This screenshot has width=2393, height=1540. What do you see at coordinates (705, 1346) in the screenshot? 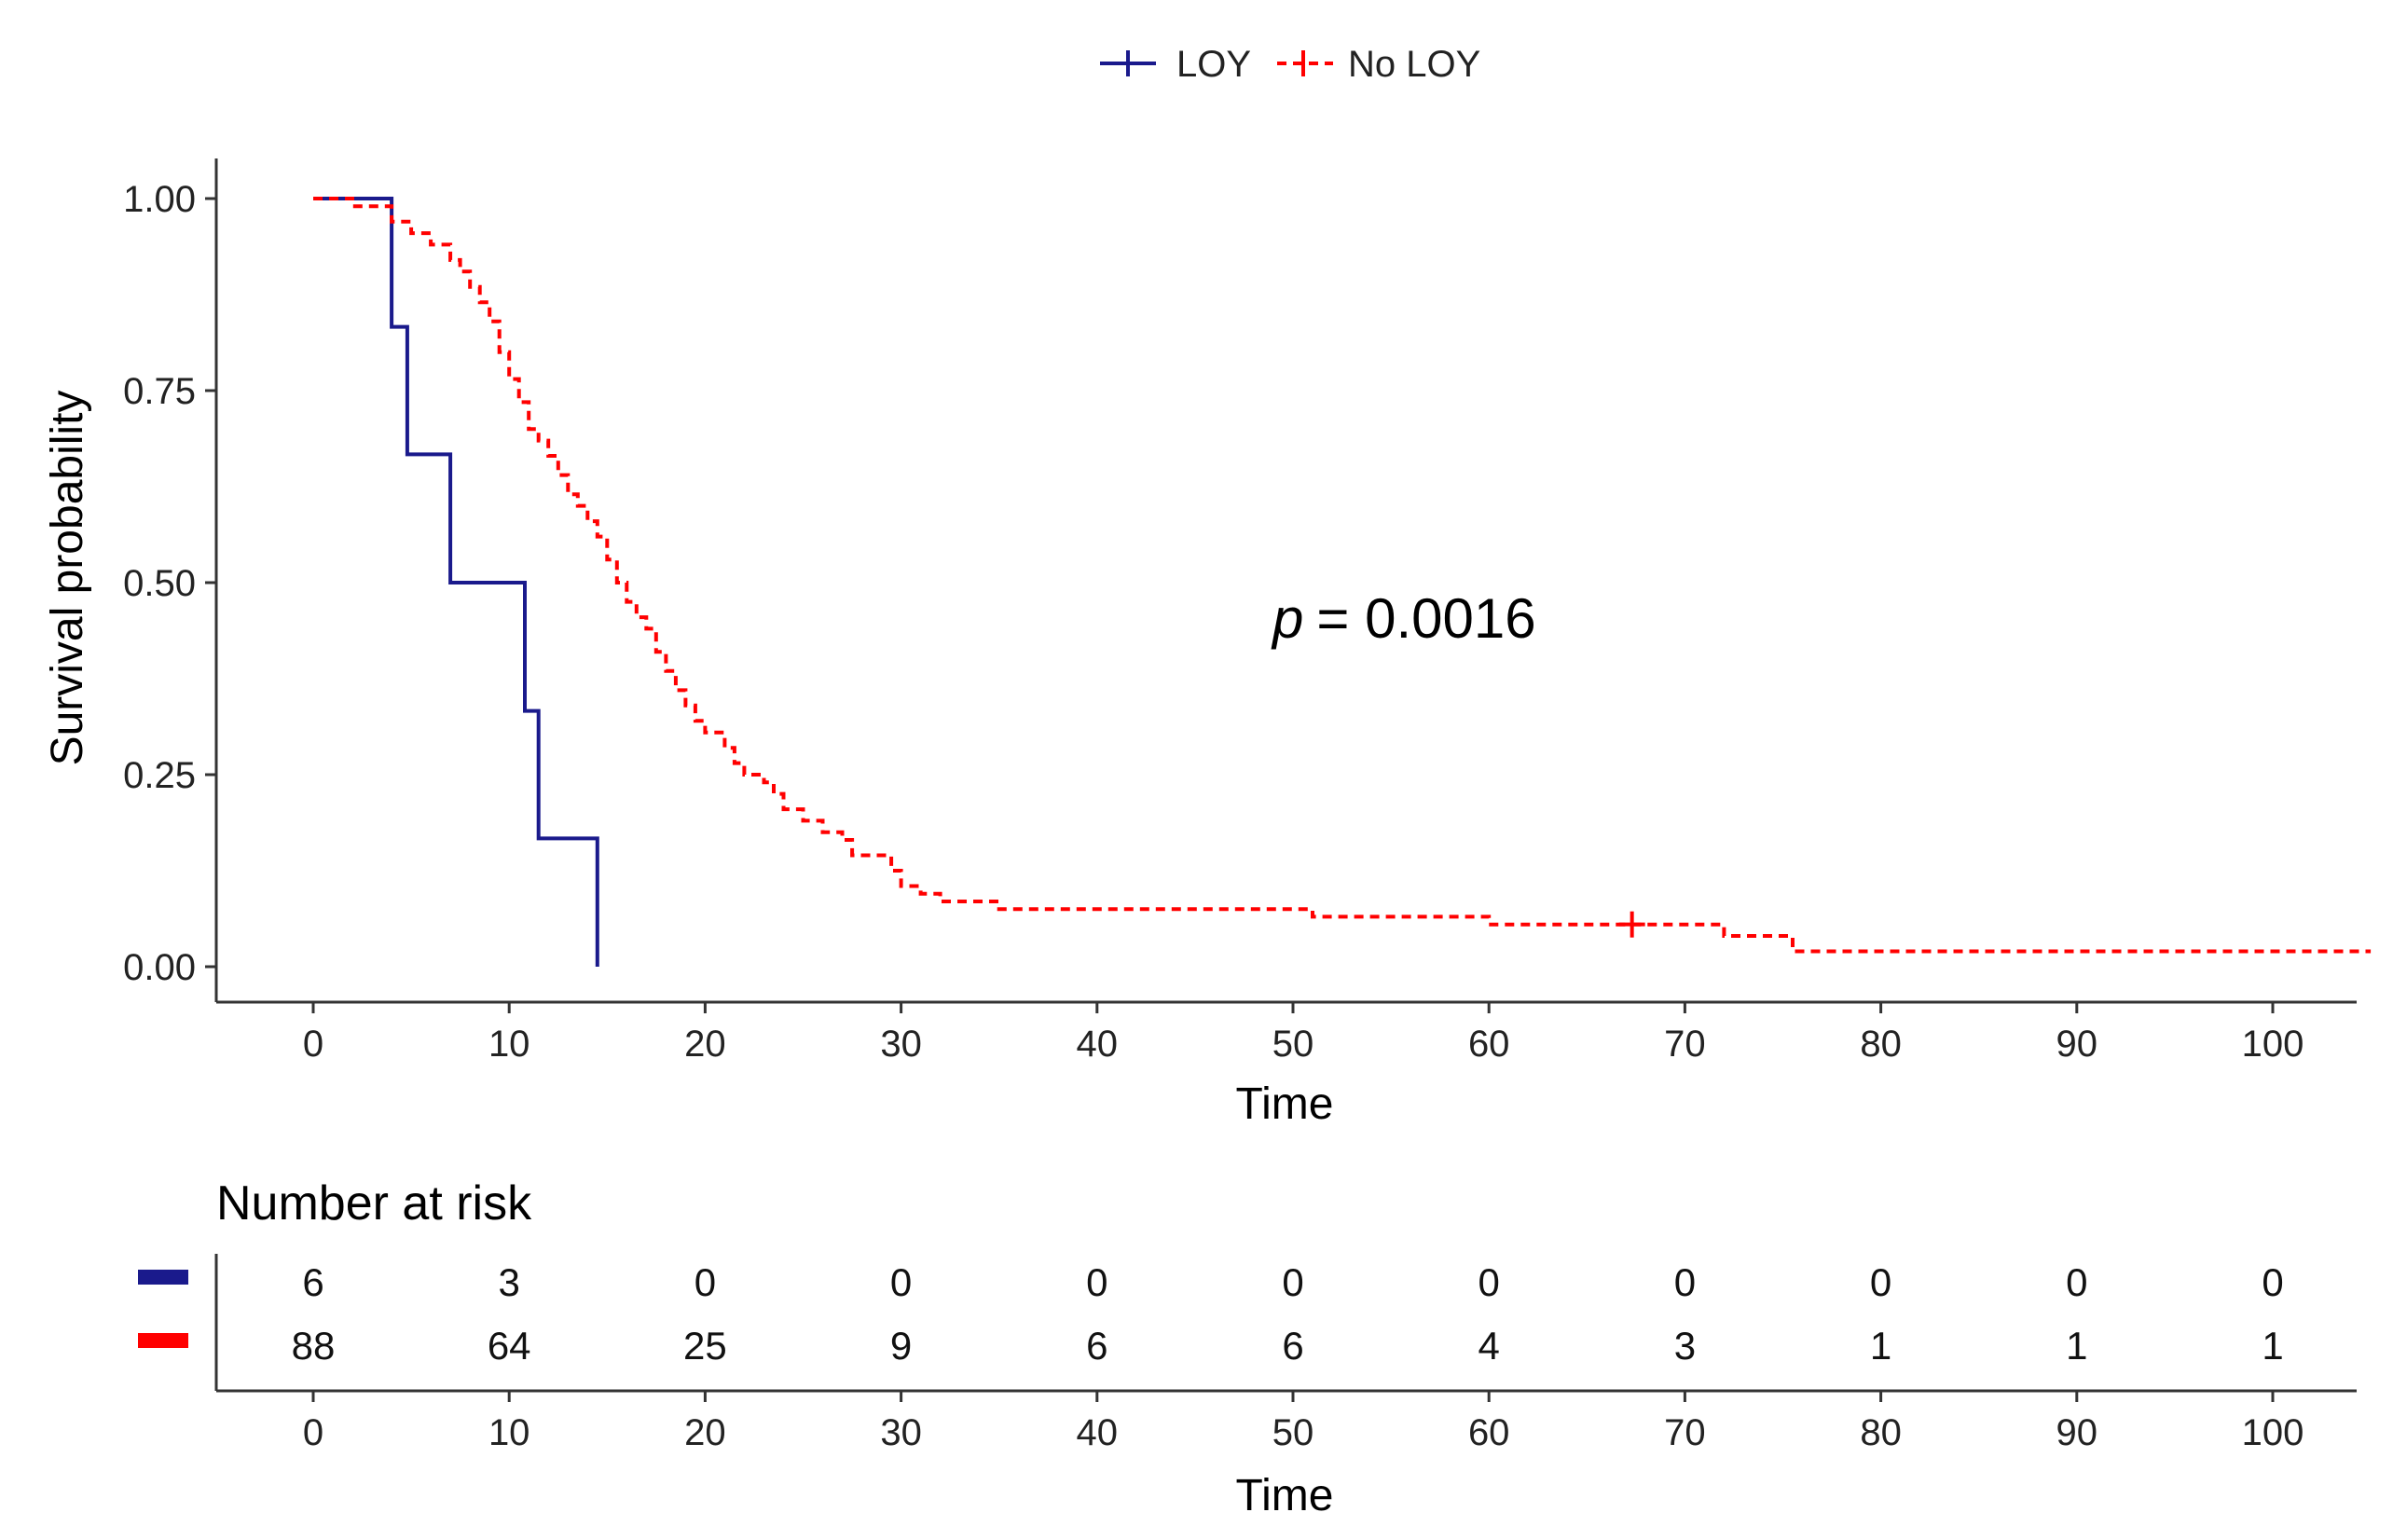
I see `risk-value: 25` at bounding box center [705, 1346].